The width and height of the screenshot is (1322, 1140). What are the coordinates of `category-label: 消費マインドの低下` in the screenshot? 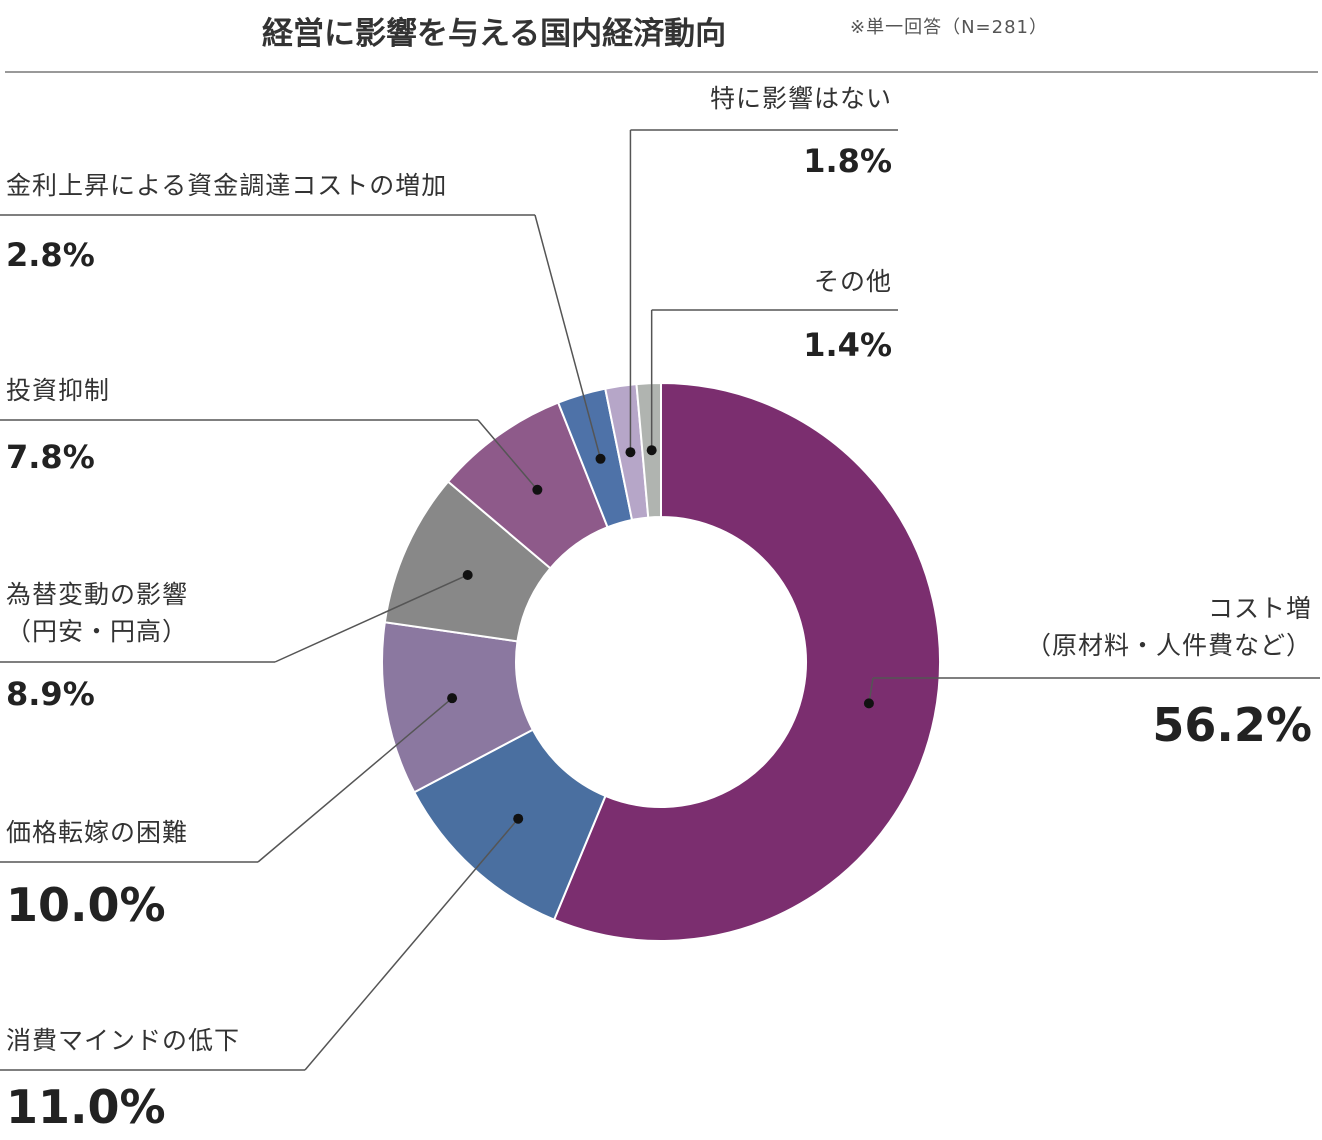 It's located at (123, 1040).